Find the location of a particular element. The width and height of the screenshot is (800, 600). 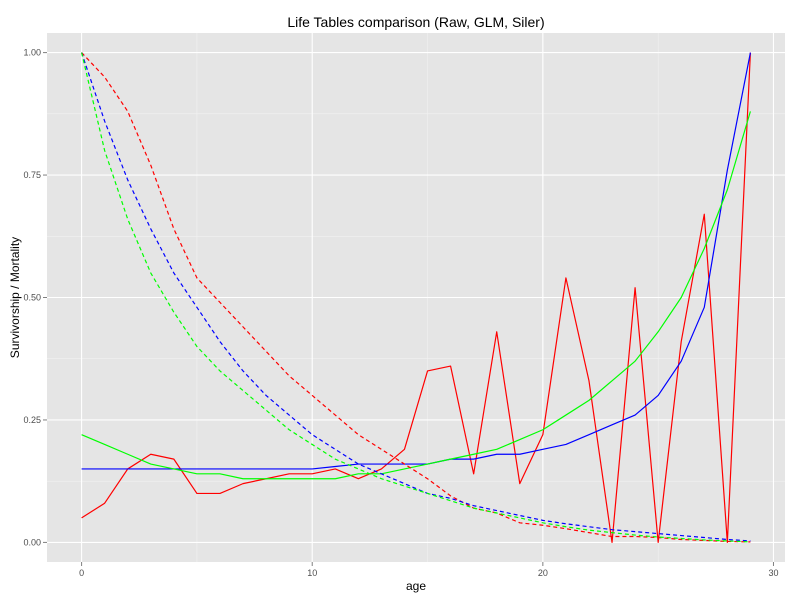

x-tick-label: 0 is located at coordinates (81, 573).